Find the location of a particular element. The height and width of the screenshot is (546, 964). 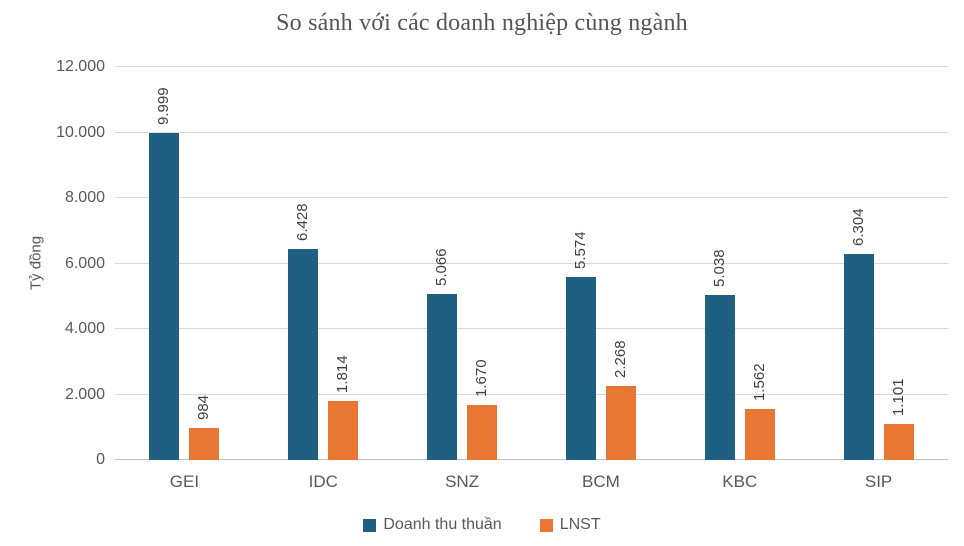

x-category-label-gei: GEI is located at coordinates (184, 481).